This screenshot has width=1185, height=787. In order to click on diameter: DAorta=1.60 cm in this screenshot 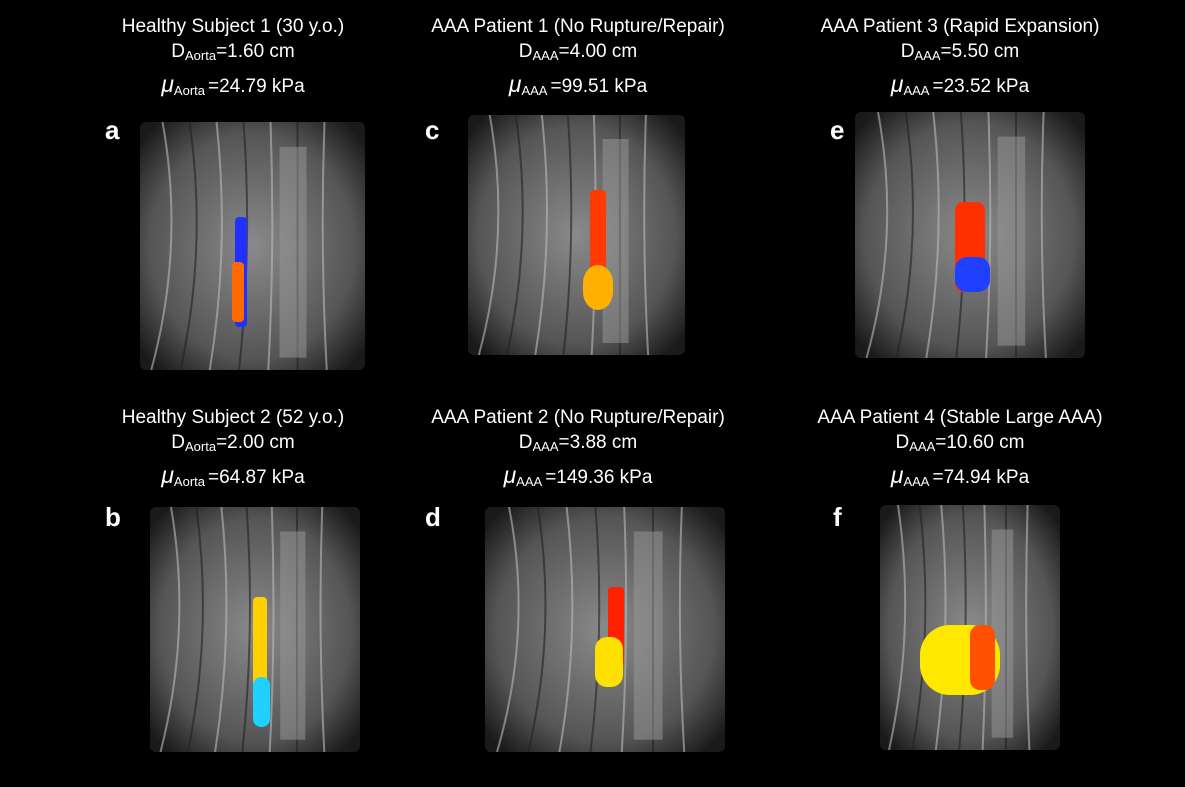, I will do `click(233, 53)`.